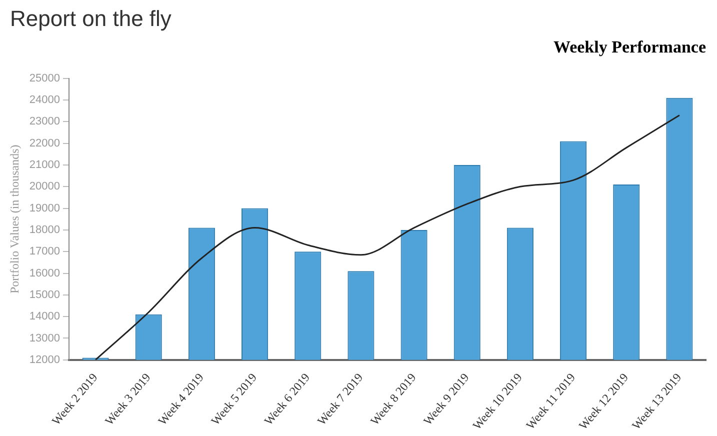  What do you see at coordinates (44, 100) in the screenshot?
I see `y-tick-label: 24000` at bounding box center [44, 100].